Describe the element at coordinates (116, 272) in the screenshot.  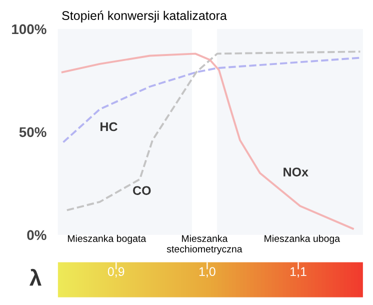
I see `x-tick-label: 0,9` at that location.